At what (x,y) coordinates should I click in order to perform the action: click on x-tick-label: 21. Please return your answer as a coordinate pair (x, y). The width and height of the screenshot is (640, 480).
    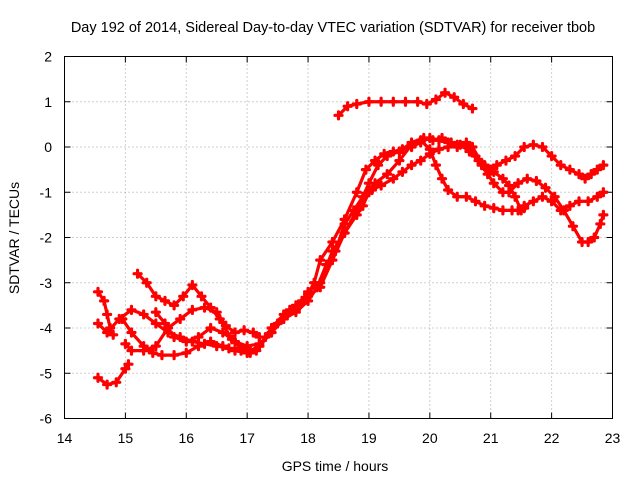
    Looking at the image, I should click on (491, 438).